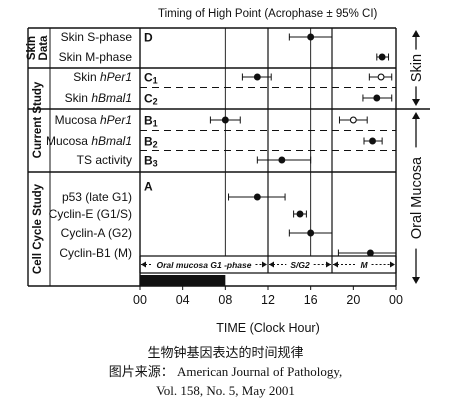  I want to click on group-label-cell-cycle: Cell Cycle Study, so click(38, 228).